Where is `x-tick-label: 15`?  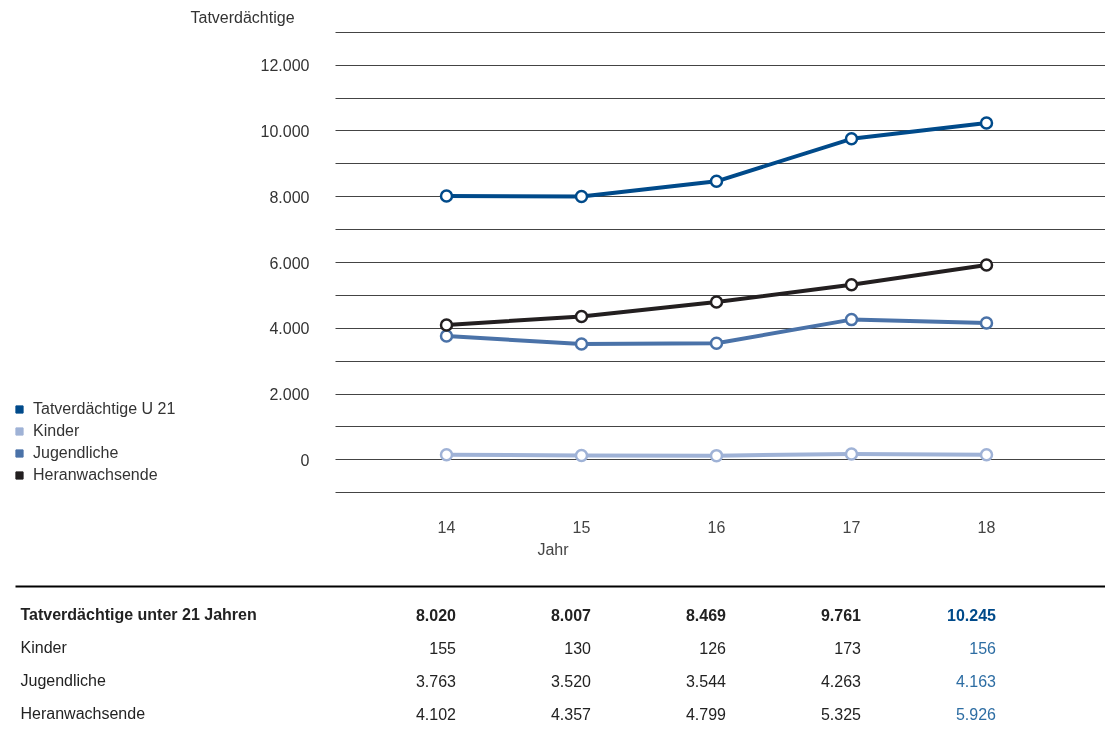
x-tick-label: 15 is located at coordinates (581, 527).